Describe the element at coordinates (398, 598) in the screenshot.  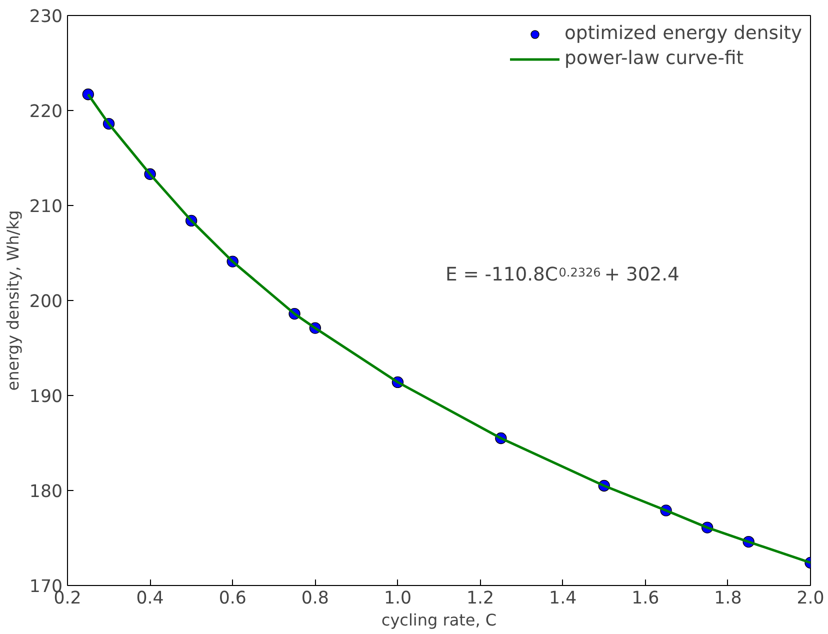
I see `x-tick-label: 1.0` at that location.